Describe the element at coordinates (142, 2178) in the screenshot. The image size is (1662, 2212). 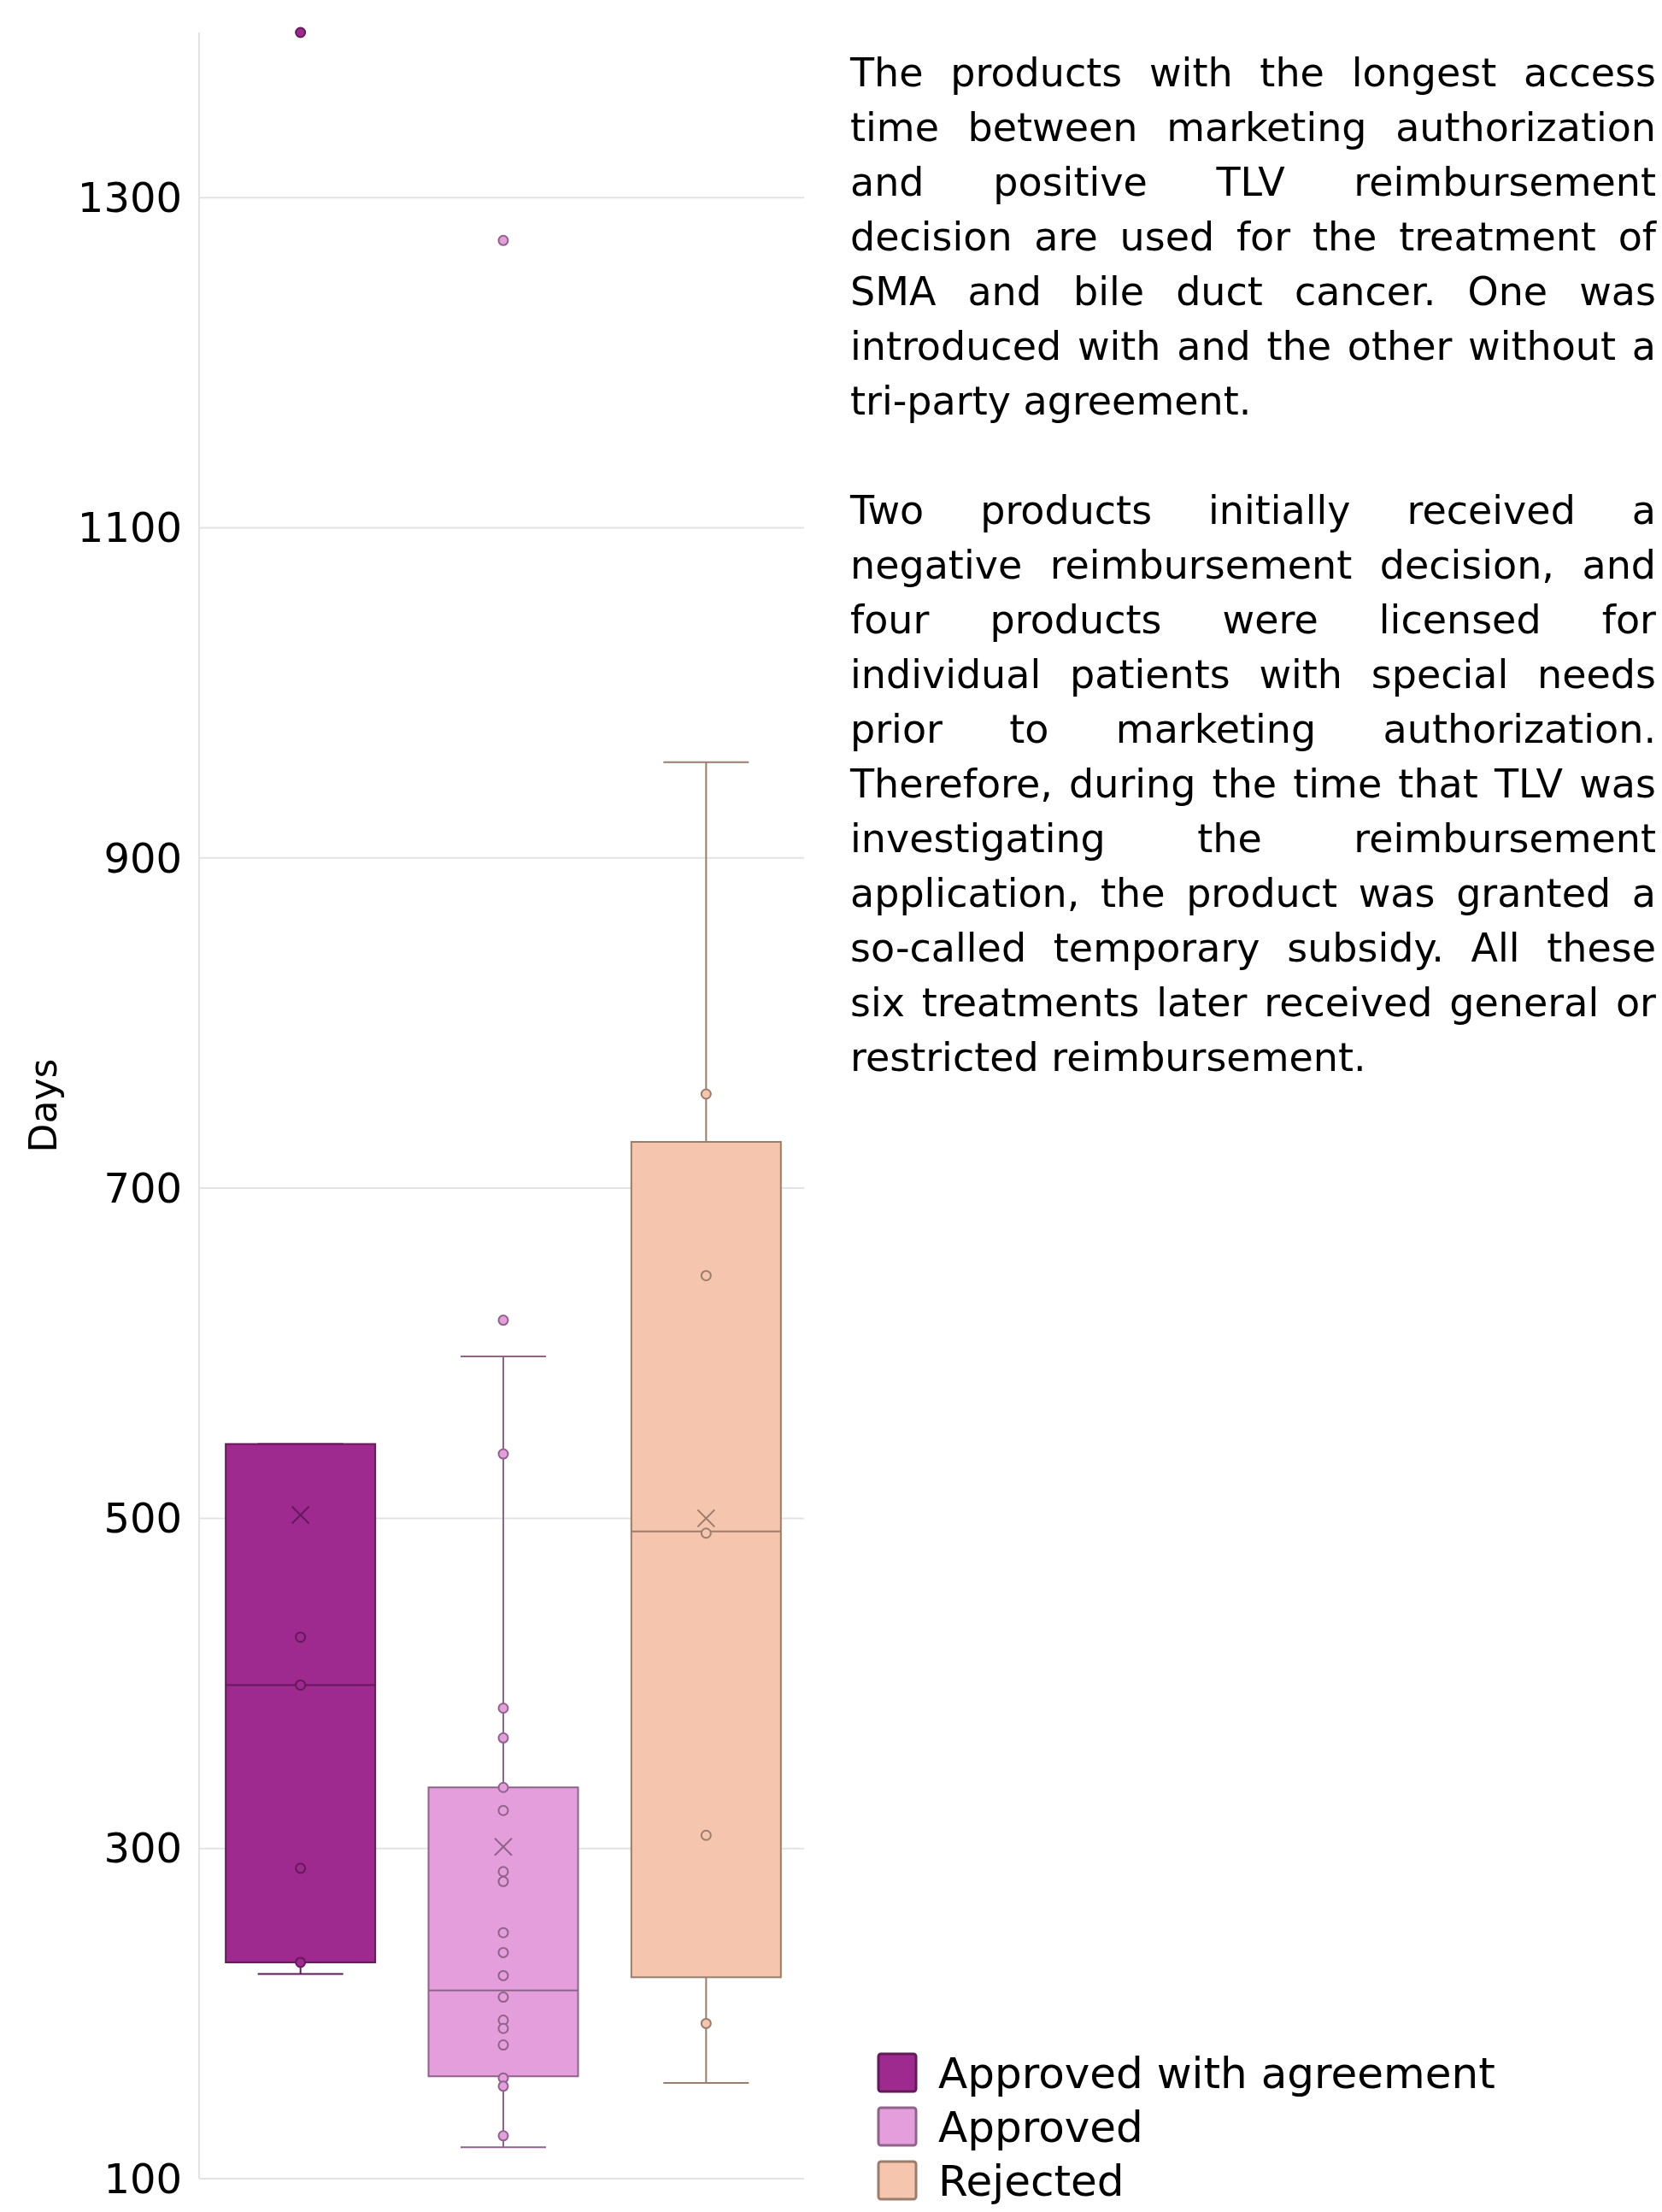
I see `y-tick-label: 100` at that location.